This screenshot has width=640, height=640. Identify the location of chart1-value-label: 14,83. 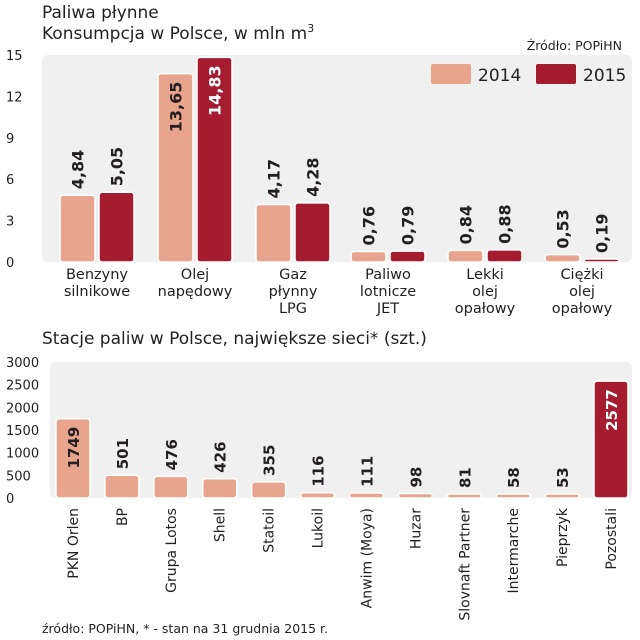
(215, 90).